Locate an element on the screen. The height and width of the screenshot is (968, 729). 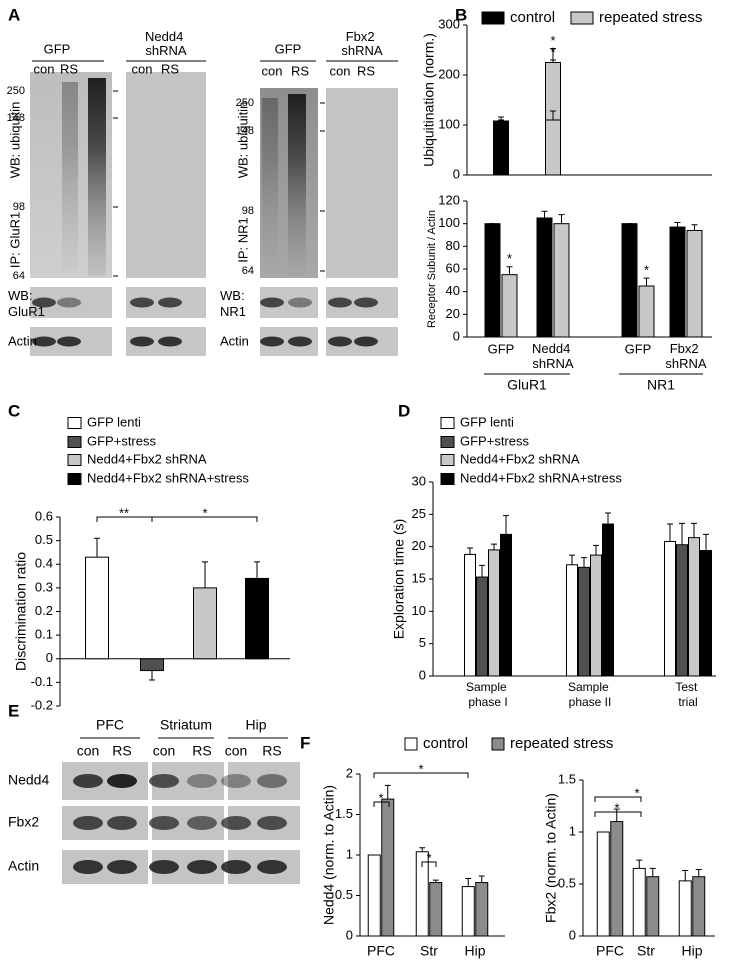
marker-label: 148 is located at coordinates (245, 131).